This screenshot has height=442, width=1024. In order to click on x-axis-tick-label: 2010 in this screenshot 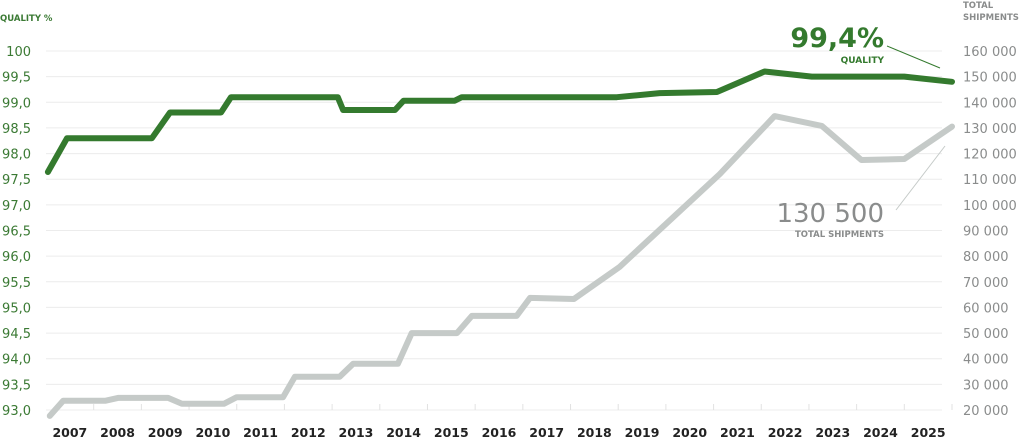, I will do `click(212, 432)`.